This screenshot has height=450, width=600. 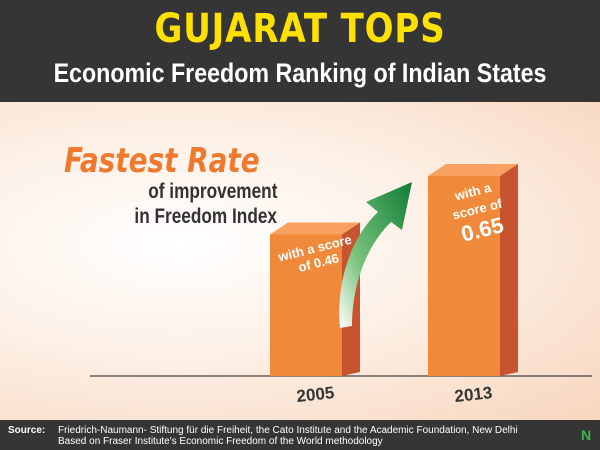 What do you see at coordinates (162, 161) in the screenshot?
I see `headline-main: Fastest Rate` at bounding box center [162, 161].